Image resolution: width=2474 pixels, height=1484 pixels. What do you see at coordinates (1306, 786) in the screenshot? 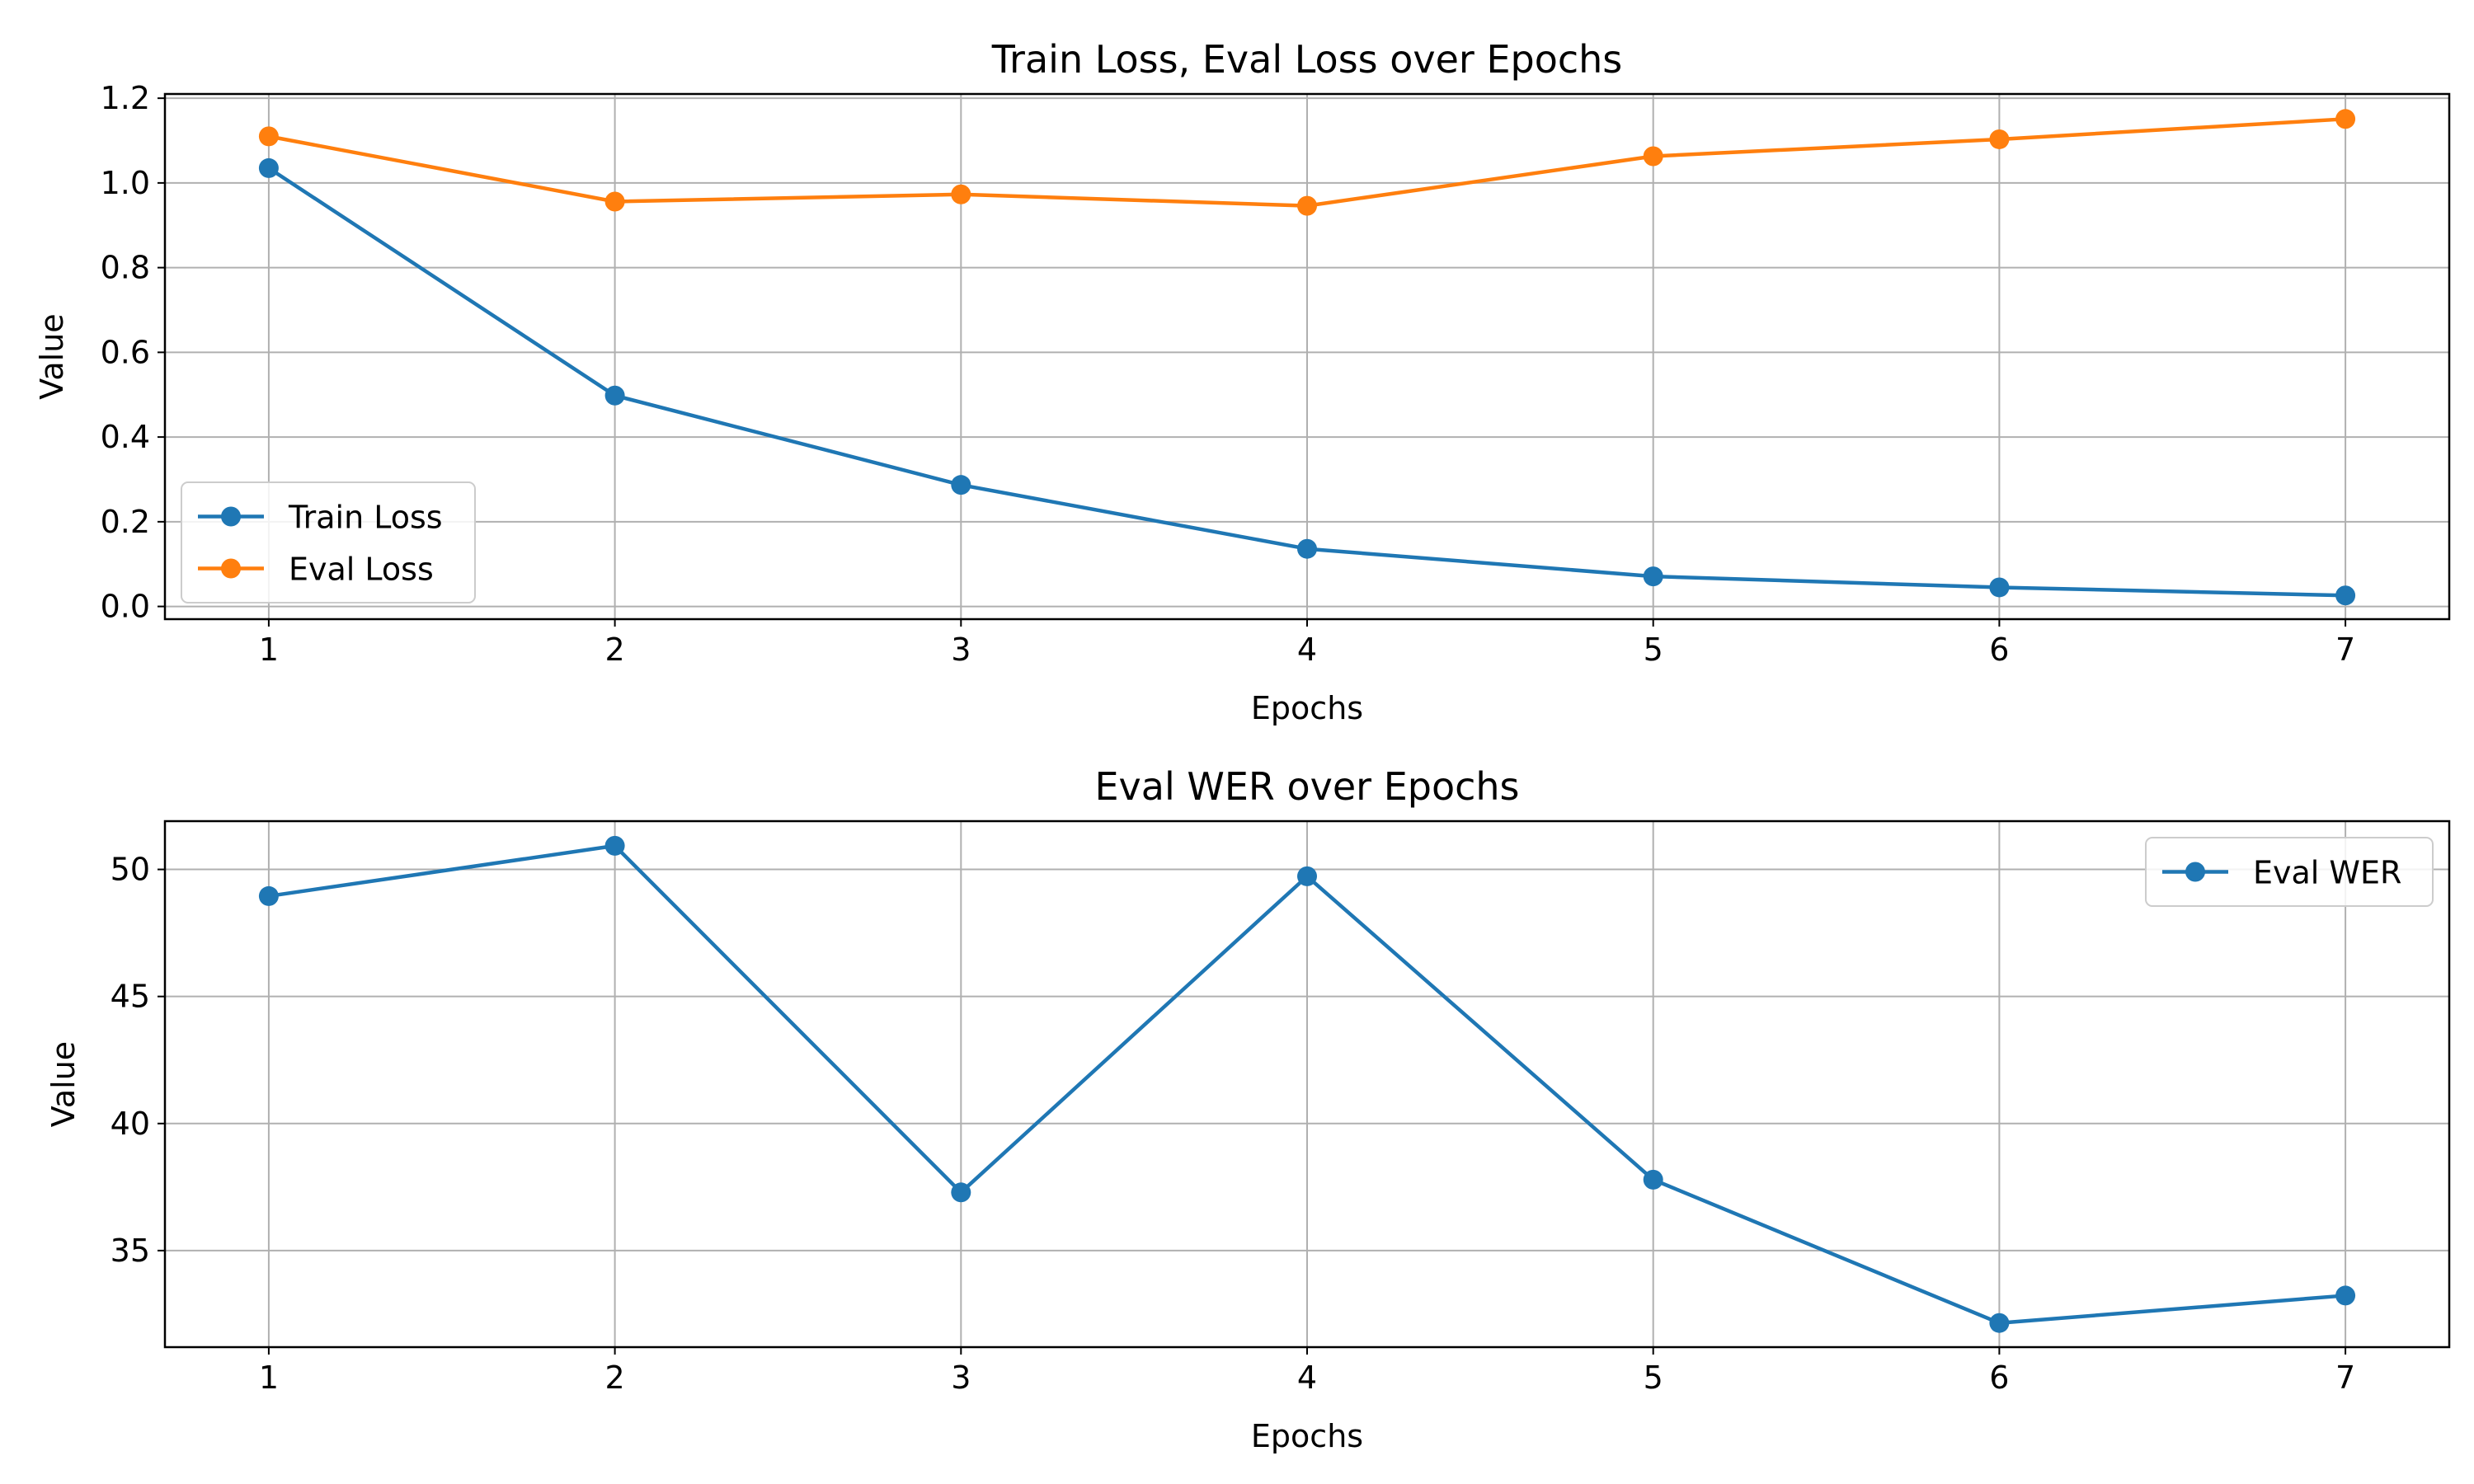
I see `chart-title: Eval WER over Epochs` at bounding box center [1306, 786].